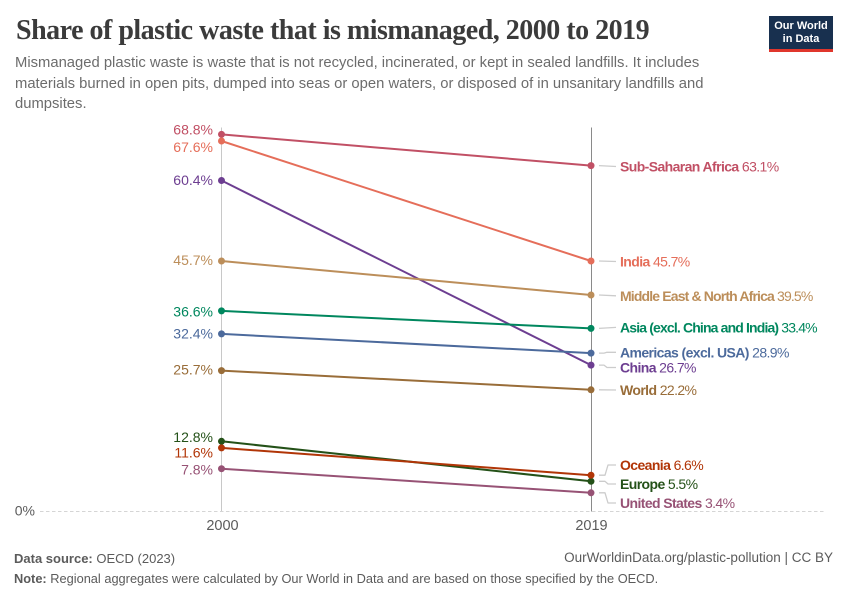  What do you see at coordinates (193, 260) in the screenshot?
I see `svg-text: 45.7%` at bounding box center [193, 260].